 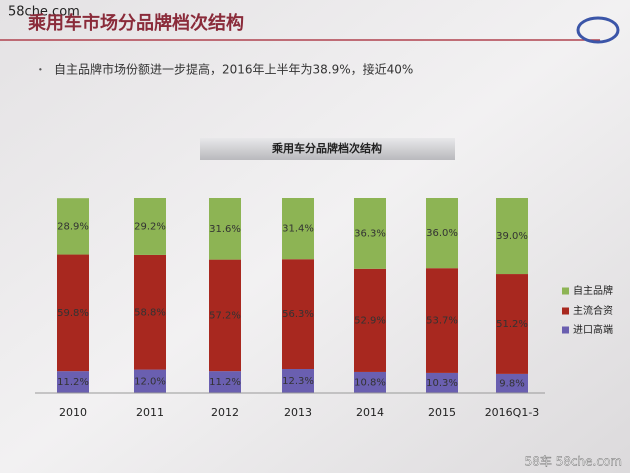 I want to click on data-label: 10.8%, so click(x=370, y=382).